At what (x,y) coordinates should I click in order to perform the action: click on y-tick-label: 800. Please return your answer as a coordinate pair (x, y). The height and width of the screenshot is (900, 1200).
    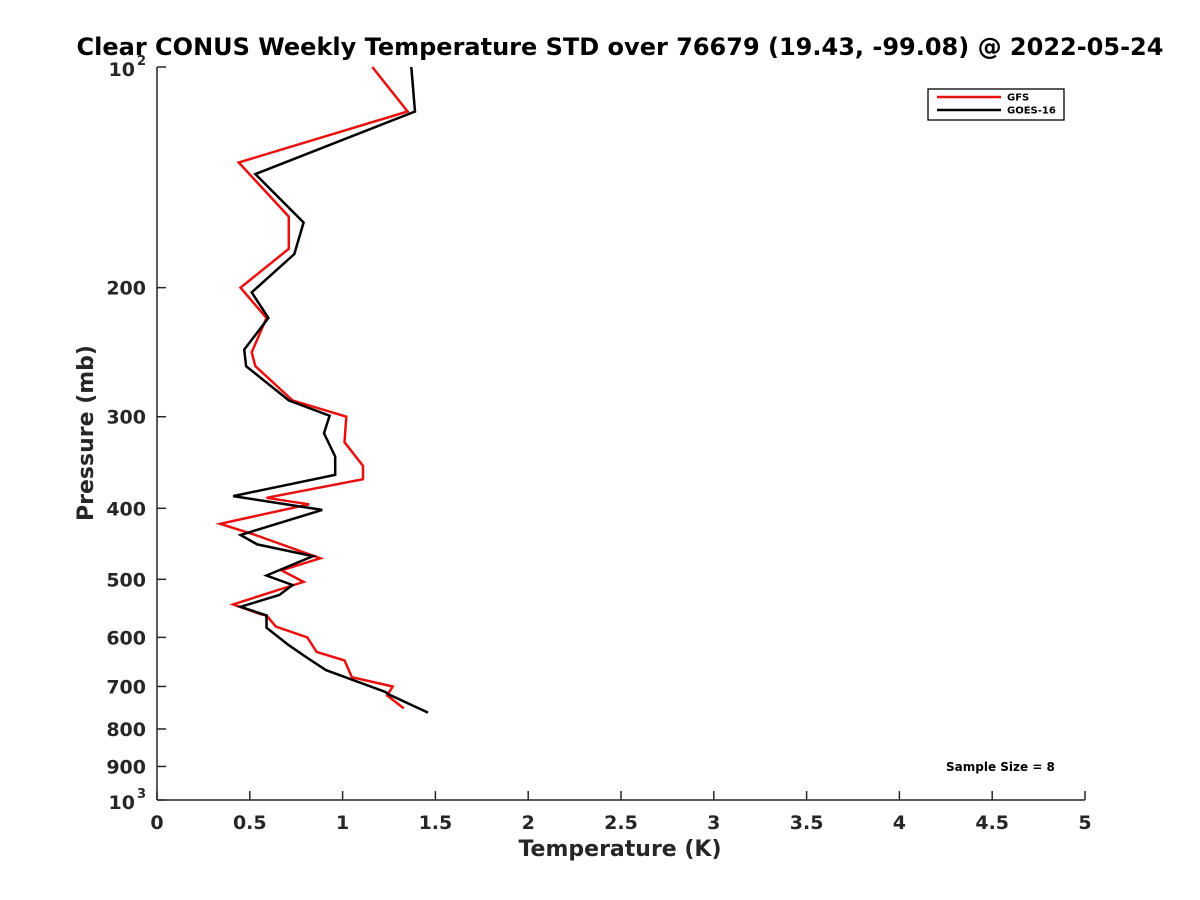
    Looking at the image, I should click on (126, 730).